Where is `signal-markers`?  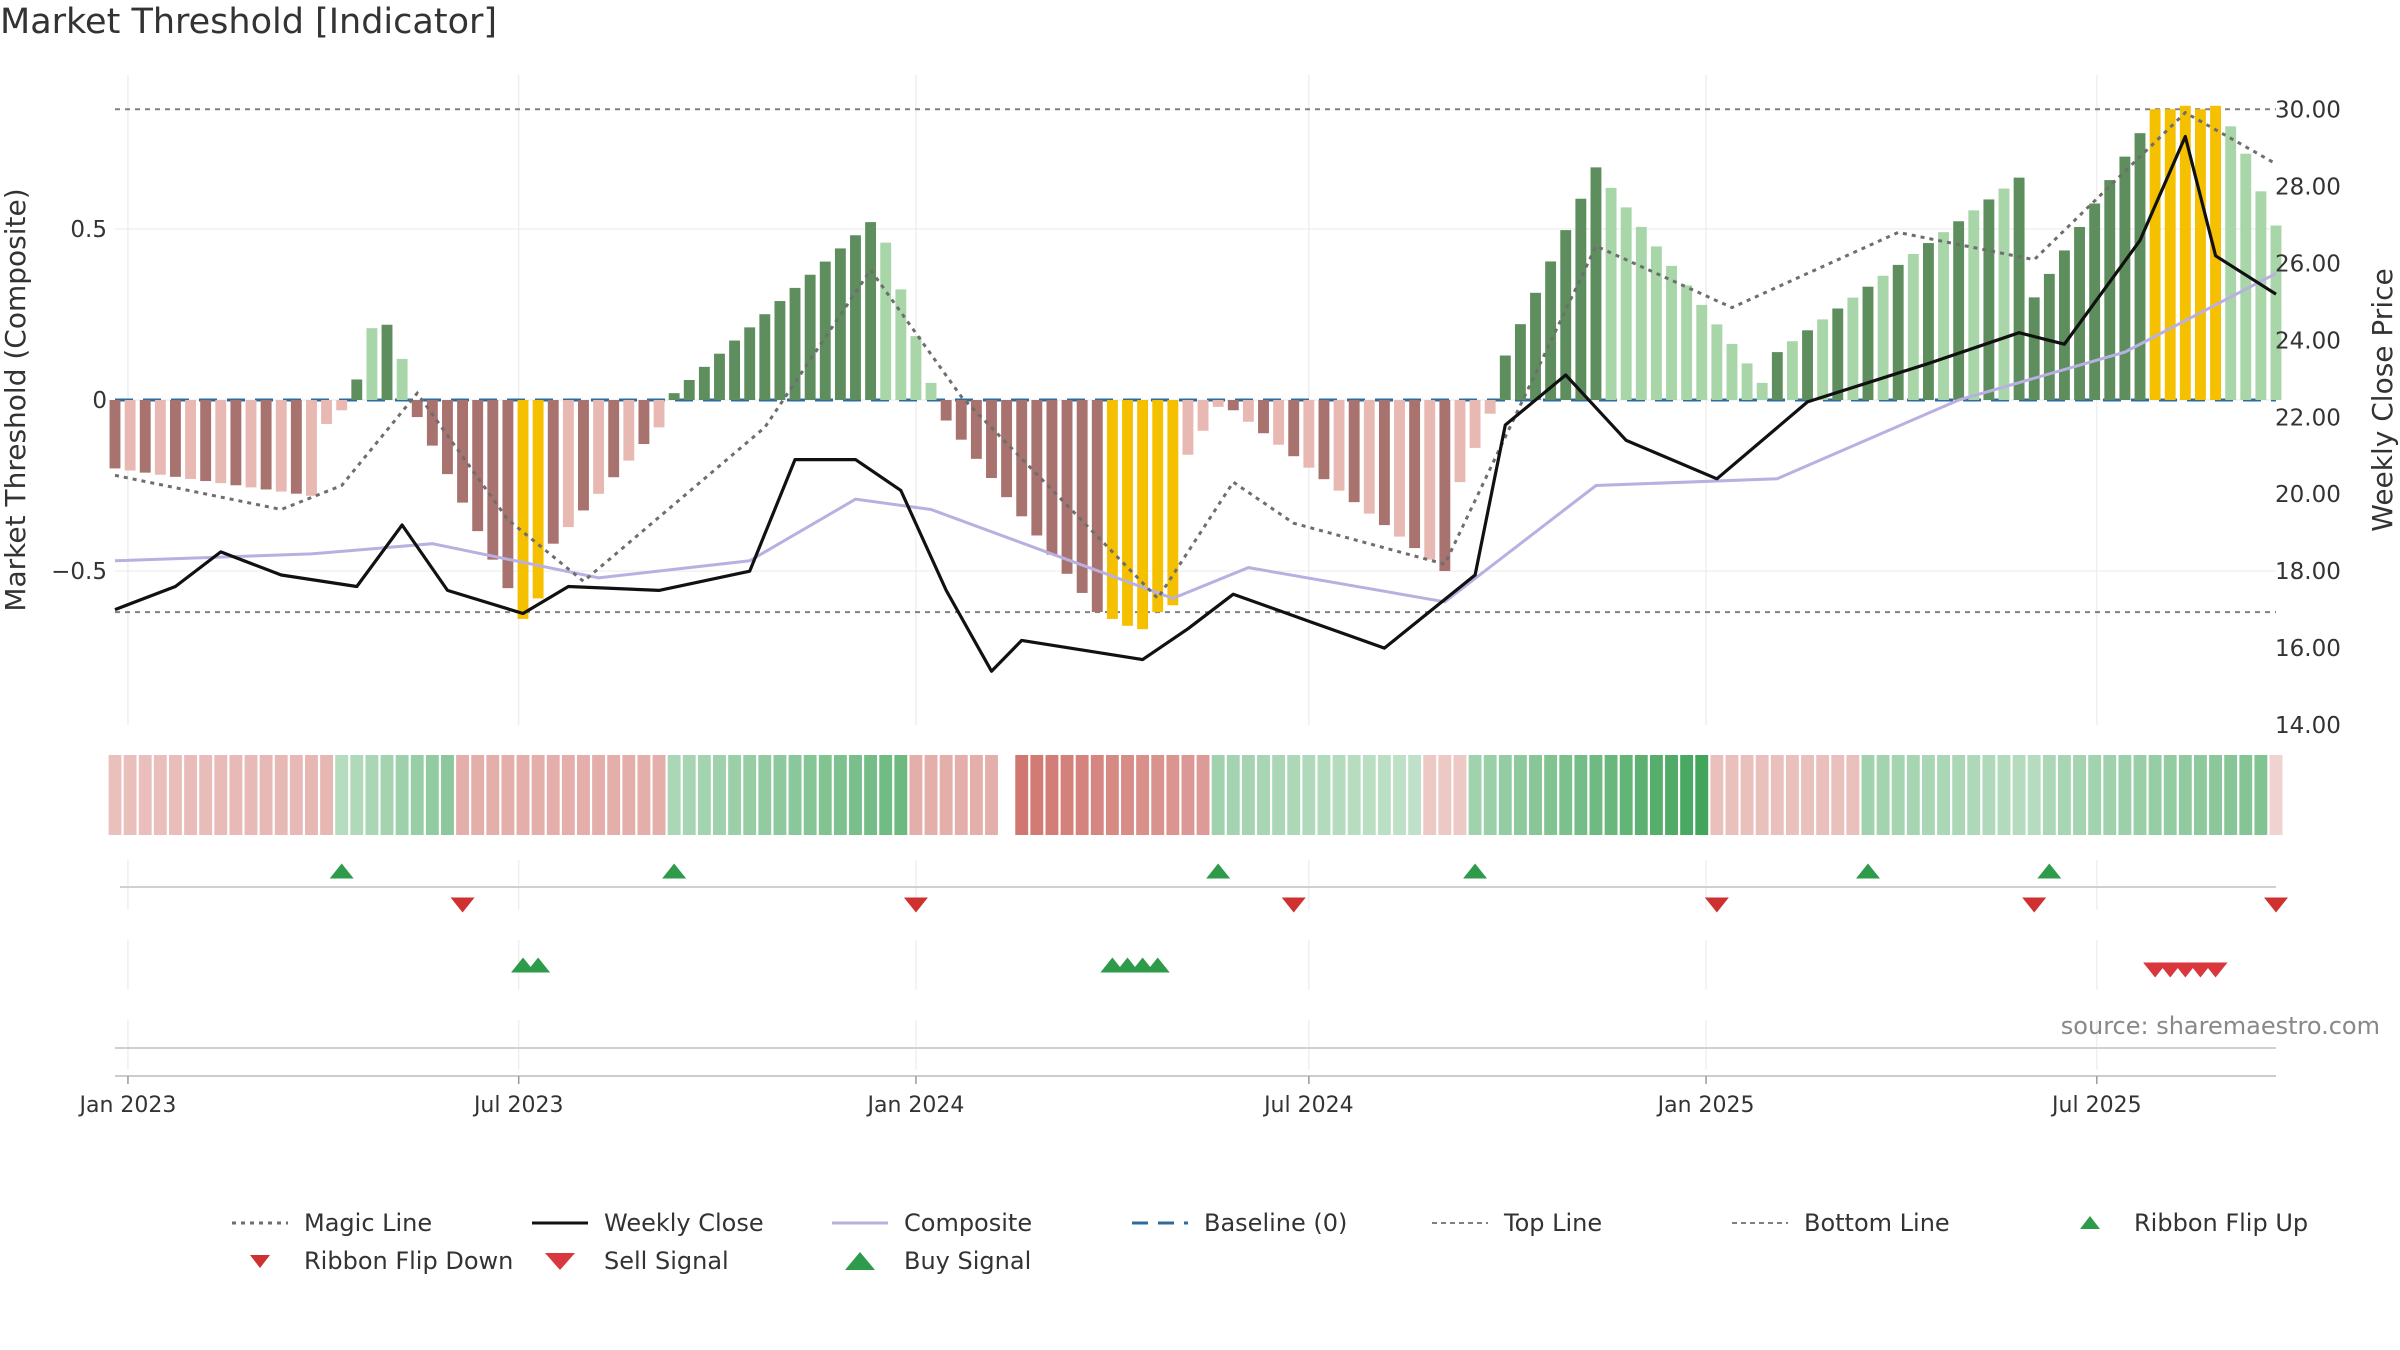 signal-markers is located at coordinates (1201, 956).